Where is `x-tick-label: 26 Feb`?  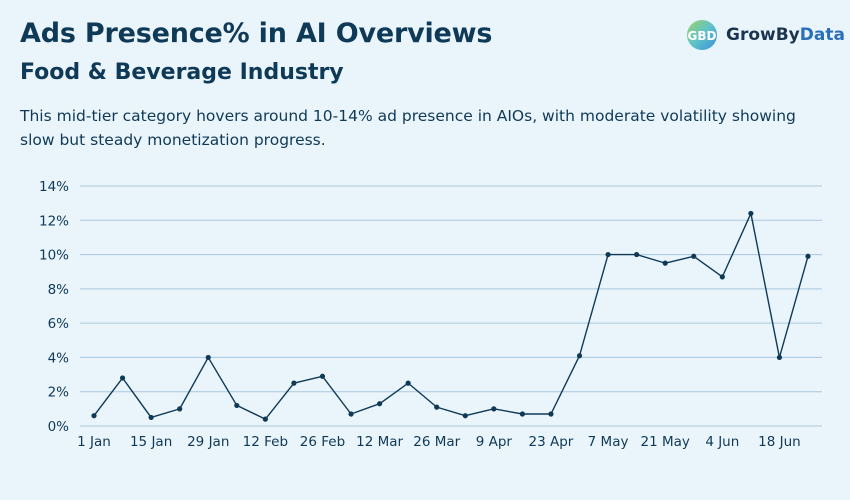
x-tick-label: 26 Feb is located at coordinates (322, 442).